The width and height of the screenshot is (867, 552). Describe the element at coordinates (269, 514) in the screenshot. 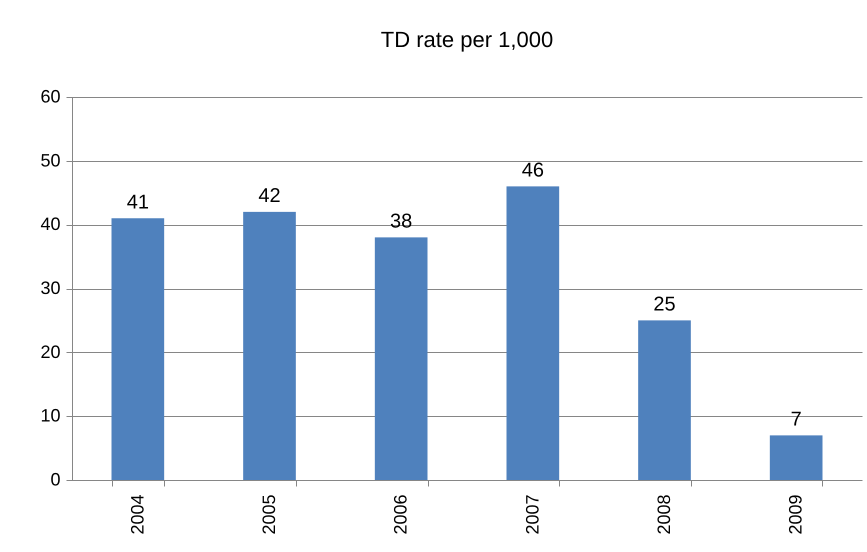

I see `x-tick-label: 2005` at that location.